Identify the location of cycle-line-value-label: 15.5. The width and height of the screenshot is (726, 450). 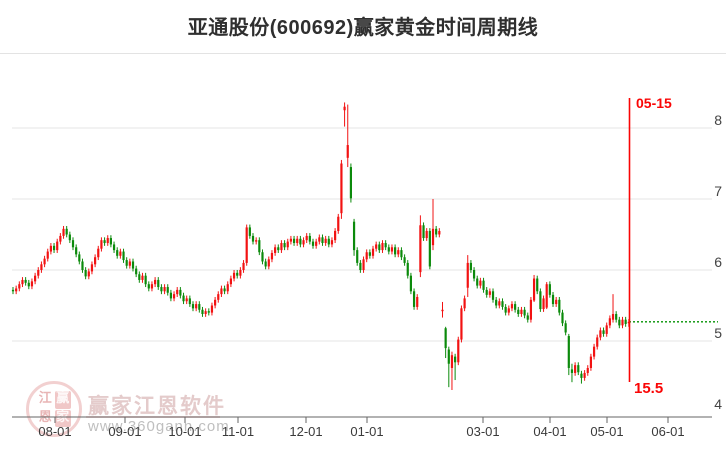
(649, 388).